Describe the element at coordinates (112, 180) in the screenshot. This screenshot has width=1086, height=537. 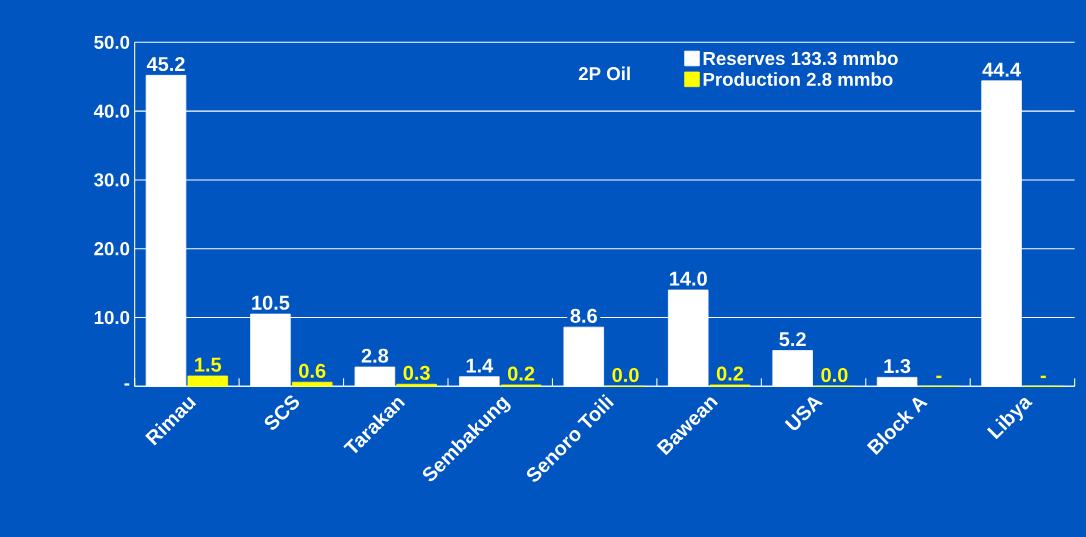
I see `y-tick-label: 30.0` at that location.